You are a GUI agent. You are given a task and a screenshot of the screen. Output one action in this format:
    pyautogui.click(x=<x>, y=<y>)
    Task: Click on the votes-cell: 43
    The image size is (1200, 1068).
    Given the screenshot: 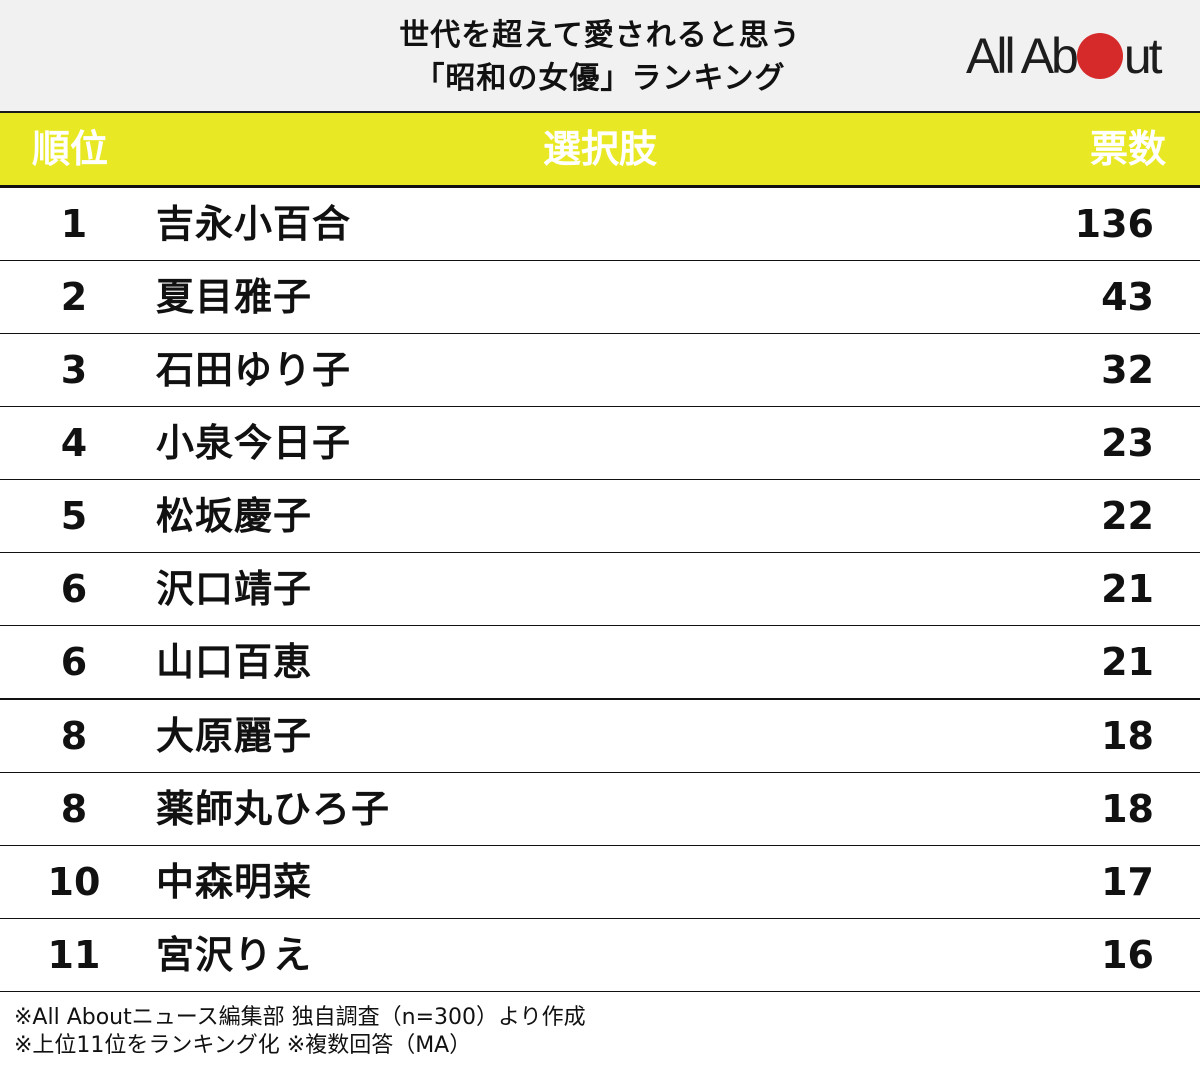 What is the action you would take?
    pyautogui.click(x=1127, y=297)
    